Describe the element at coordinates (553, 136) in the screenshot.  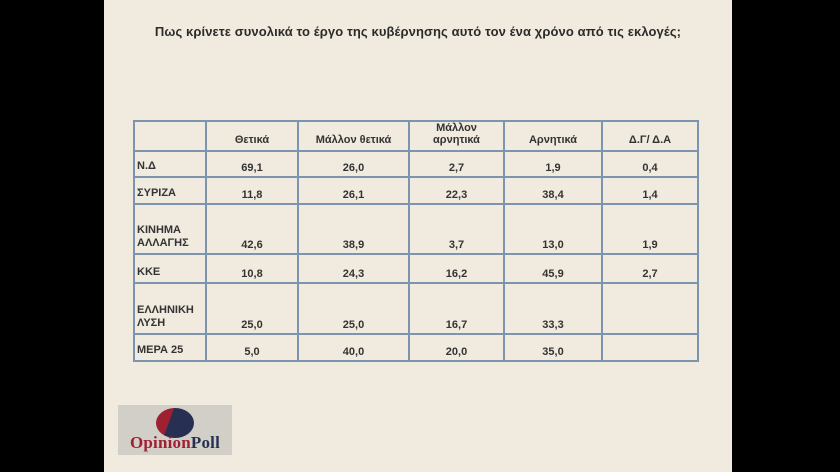
I see `column-header: Αρνητικά` at that location.